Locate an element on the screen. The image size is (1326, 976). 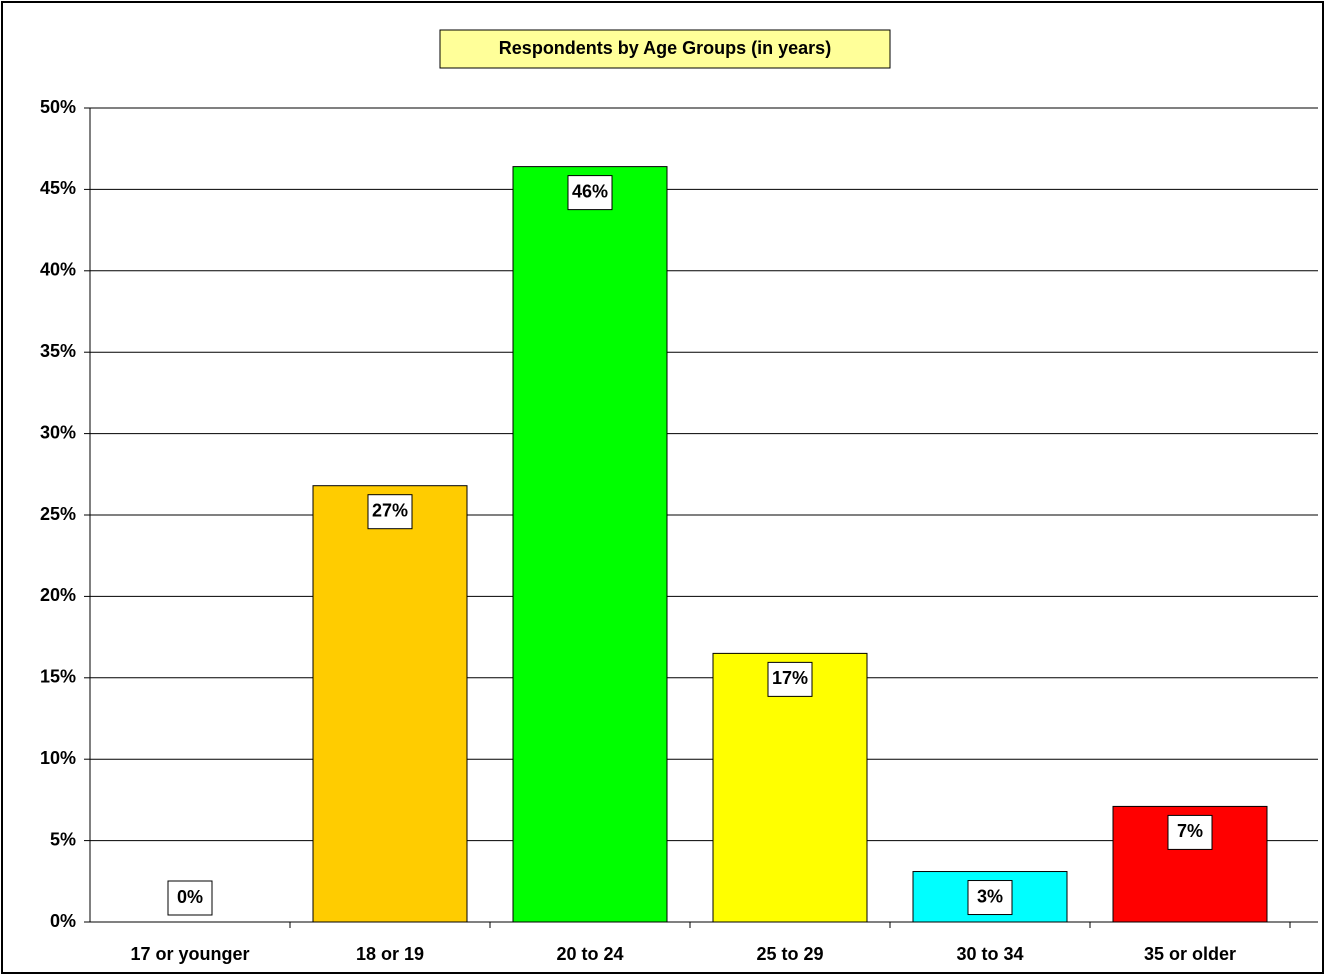
y-tick-label: 45% is located at coordinates (58, 188).